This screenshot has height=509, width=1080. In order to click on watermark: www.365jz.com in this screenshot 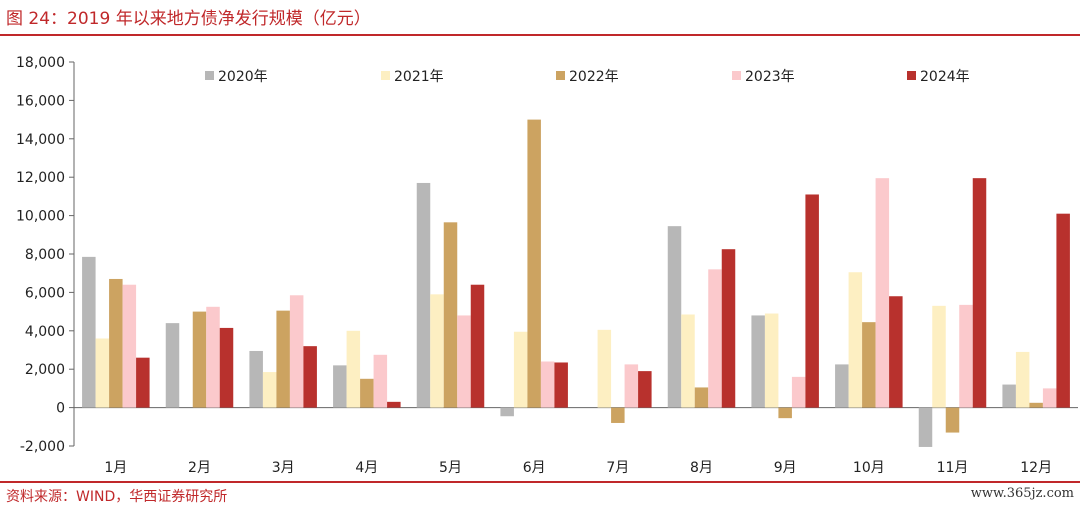, I will do `click(1022, 493)`.